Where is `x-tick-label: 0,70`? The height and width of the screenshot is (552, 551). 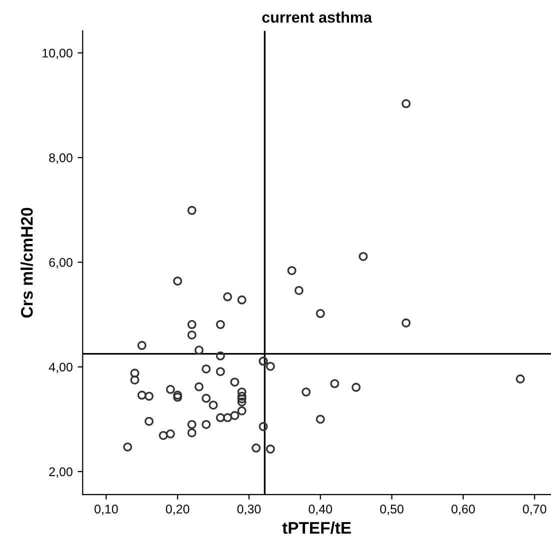
x-tick-label: 0,70 is located at coordinates (534, 509).